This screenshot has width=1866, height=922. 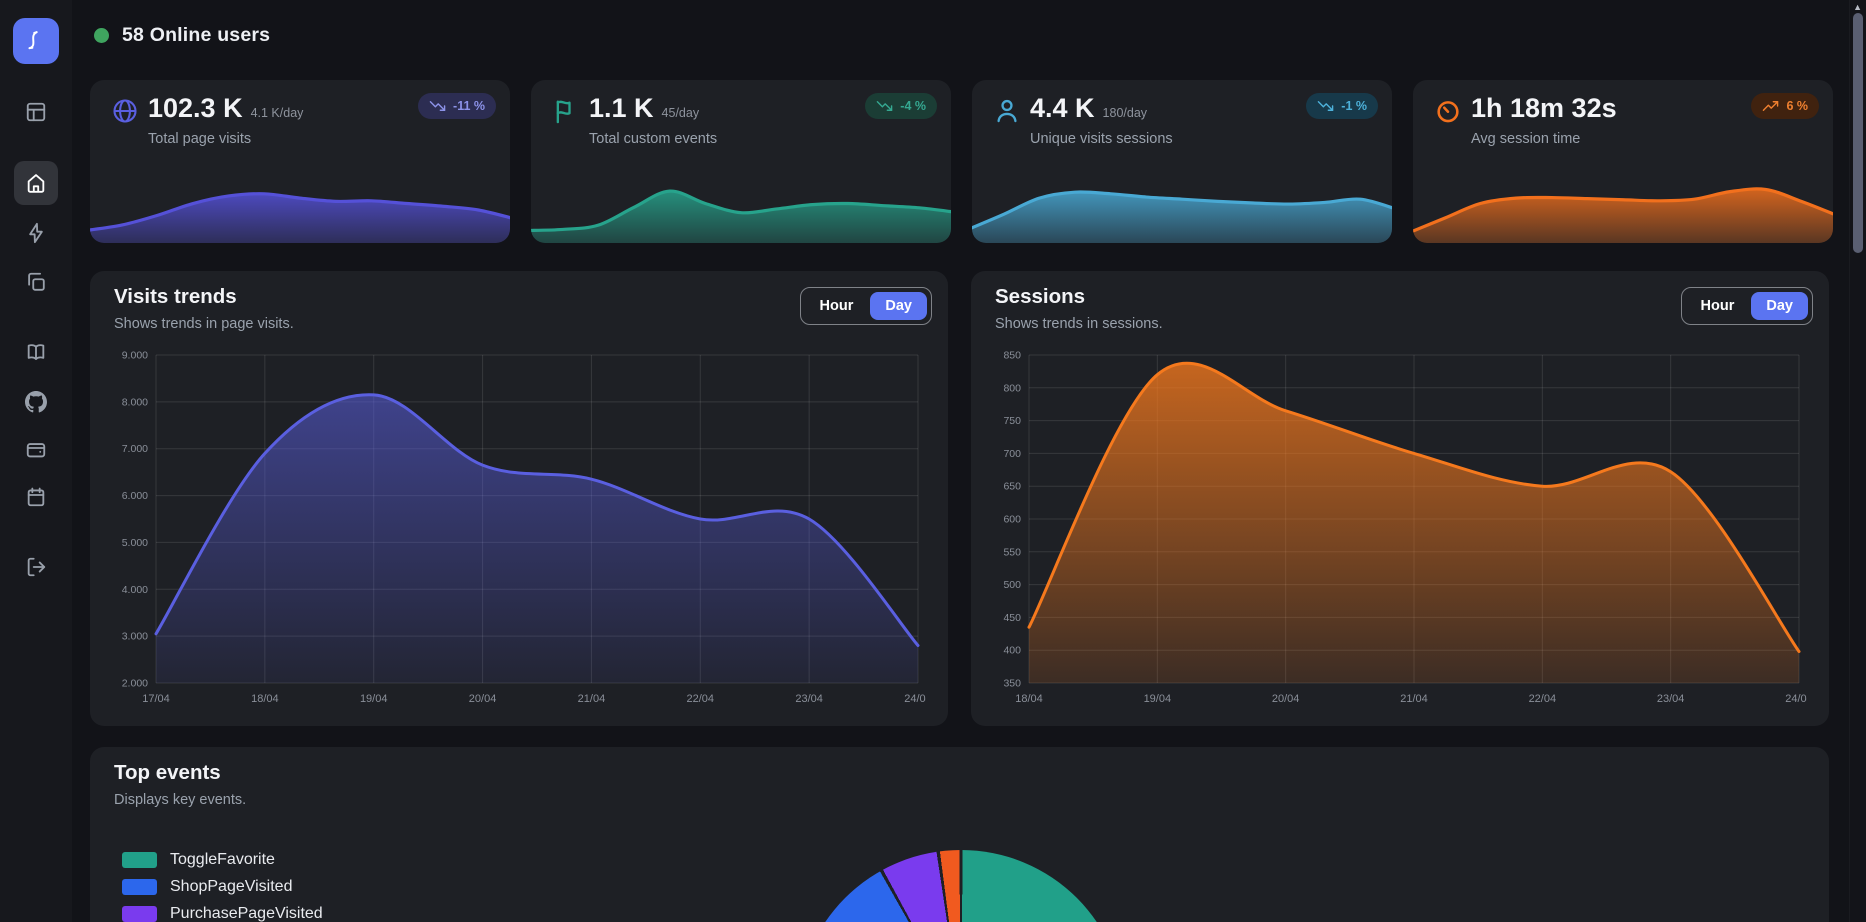 I want to click on online-users: 58 Online users, so click(x=182, y=35).